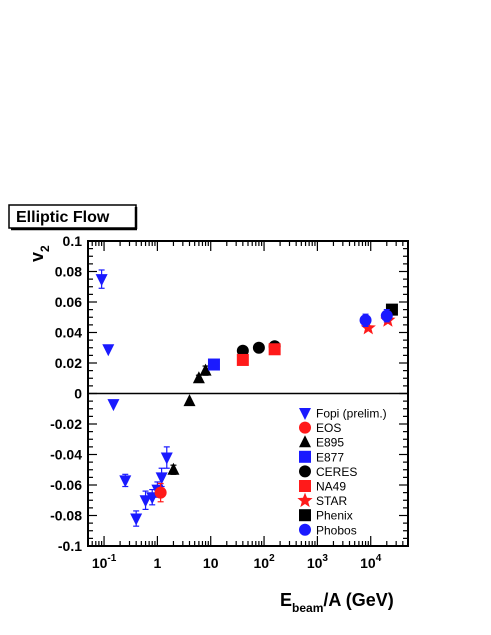 The image size is (491, 635). What do you see at coordinates (331, 501) in the screenshot?
I see `legend-label: STAR` at bounding box center [331, 501].